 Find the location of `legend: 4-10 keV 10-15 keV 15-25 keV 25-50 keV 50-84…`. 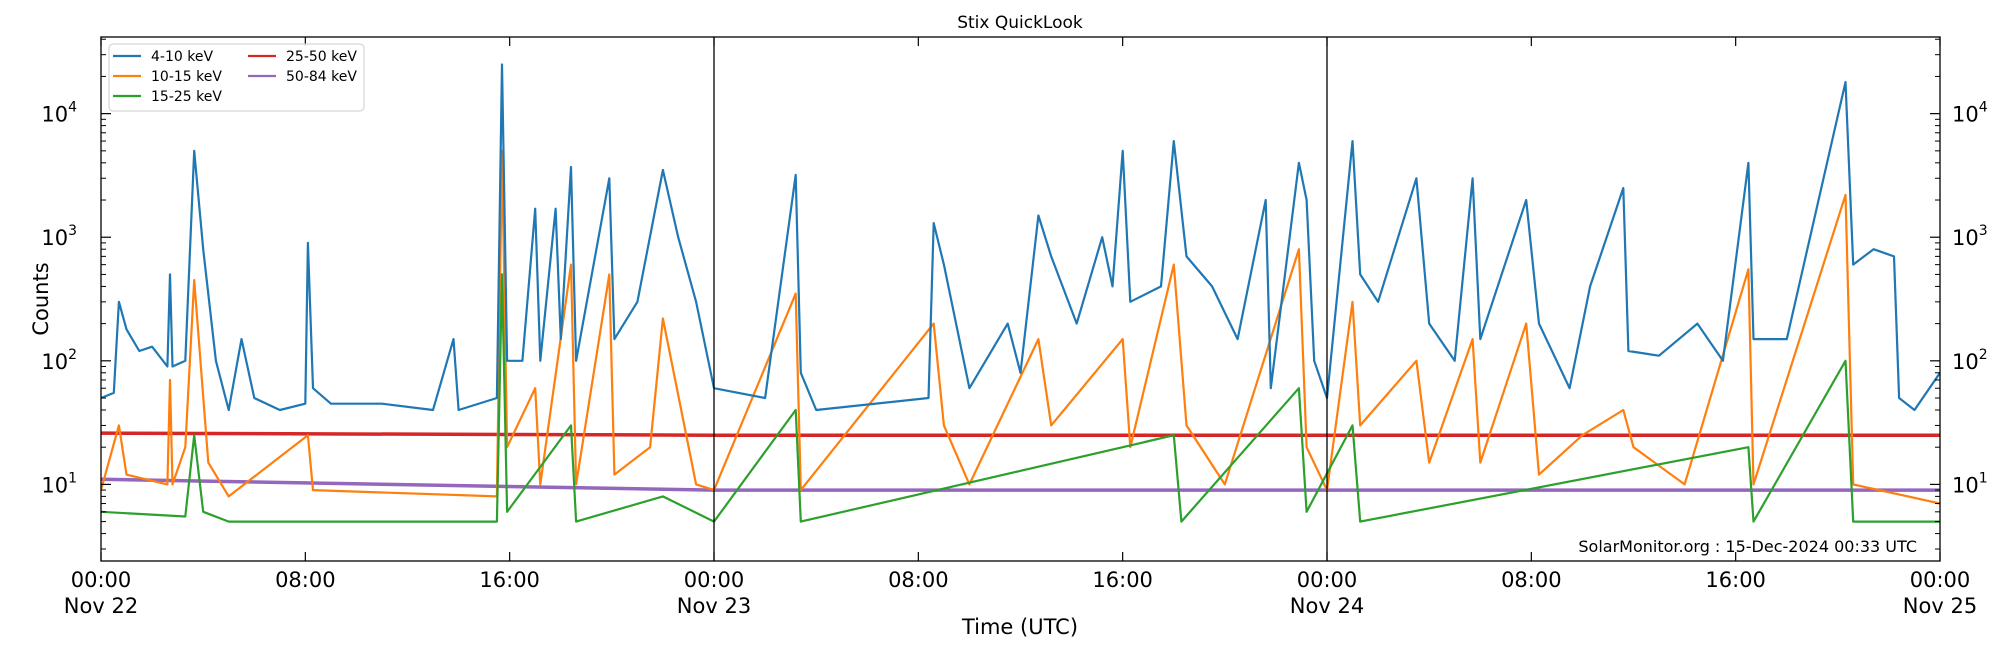

legend: 4-10 keV 10-15 keV 15-25 keV 25-50 keV 50-84… is located at coordinates (236, 77).